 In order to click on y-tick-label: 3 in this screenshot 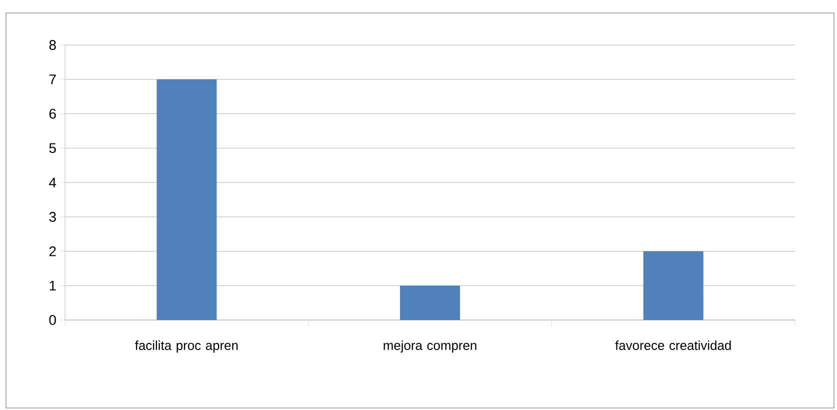, I will do `click(52, 217)`.